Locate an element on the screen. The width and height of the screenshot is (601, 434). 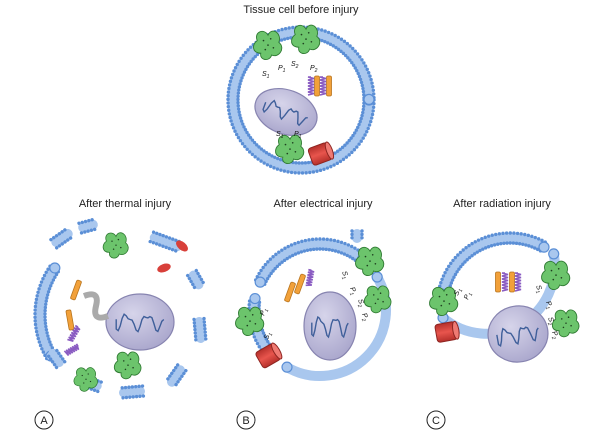
panel-label-c: C is located at coordinates (436, 420).